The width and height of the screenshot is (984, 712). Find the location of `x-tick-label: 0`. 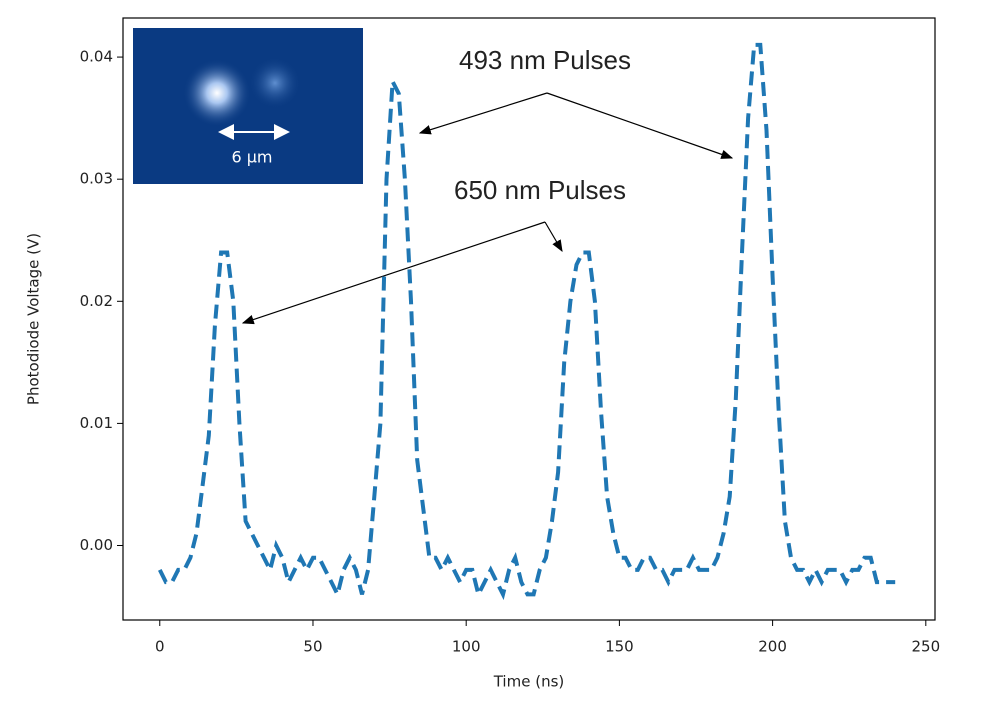

x-tick-label: 0 is located at coordinates (160, 647).